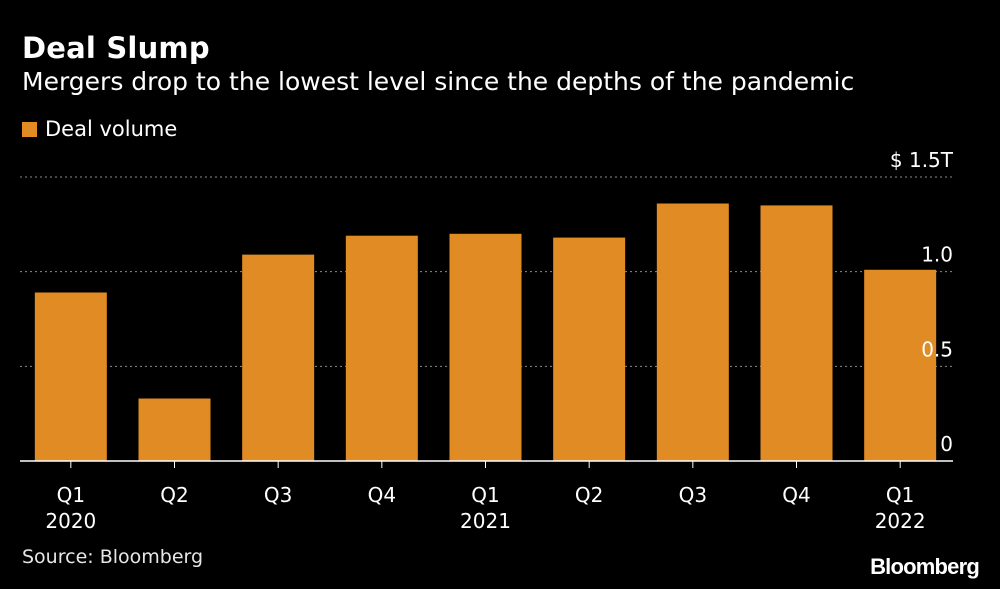  What do you see at coordinates (946, 444) in the screenshot?
I see `y-tick-label: 0` at bounding box center [946, 444].